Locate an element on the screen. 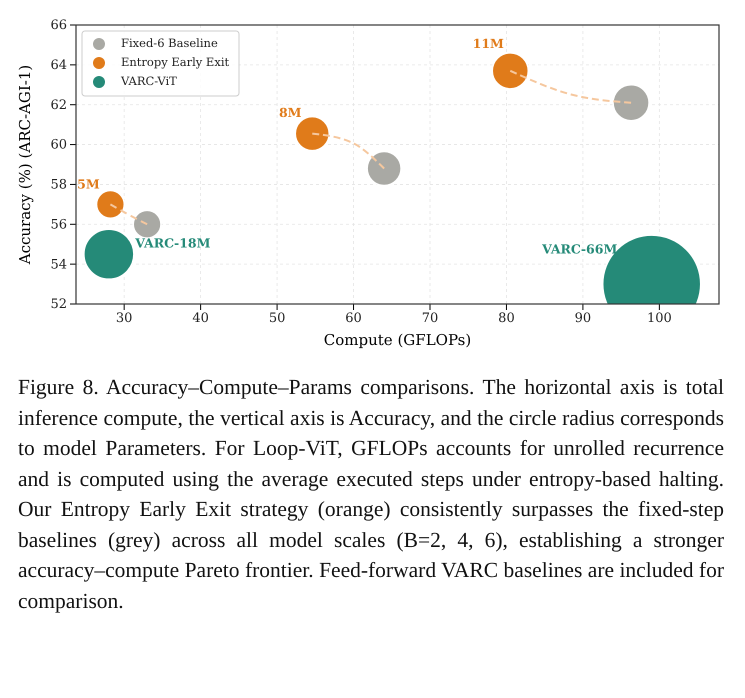 This screenshot has height=698, width=745. x-tick-label: 70 is located at coordinates (430, 318).